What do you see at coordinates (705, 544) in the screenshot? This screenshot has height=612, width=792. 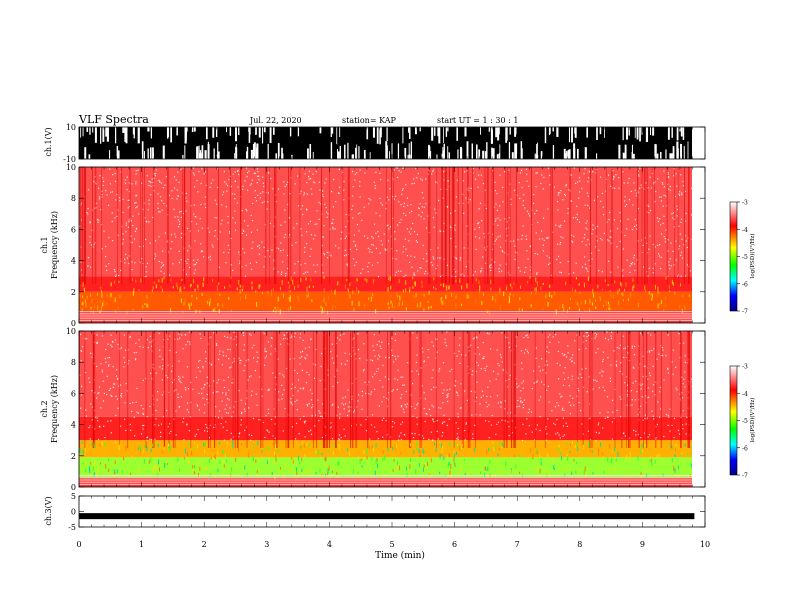 I see `time-tick-label: 10` at bounding box center [705, 544].